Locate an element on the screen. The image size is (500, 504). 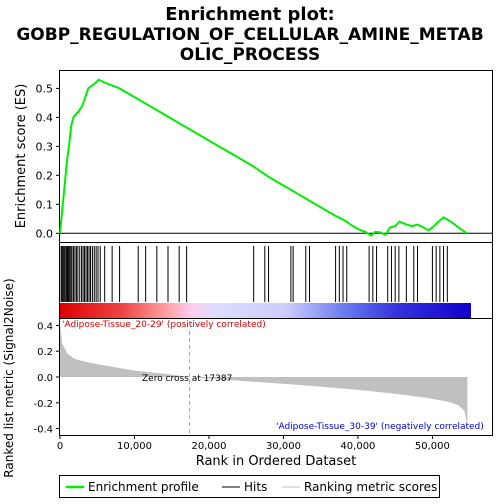
x-axis-label: Rank in Ordered Dataset is located at coordinates (276, 461).